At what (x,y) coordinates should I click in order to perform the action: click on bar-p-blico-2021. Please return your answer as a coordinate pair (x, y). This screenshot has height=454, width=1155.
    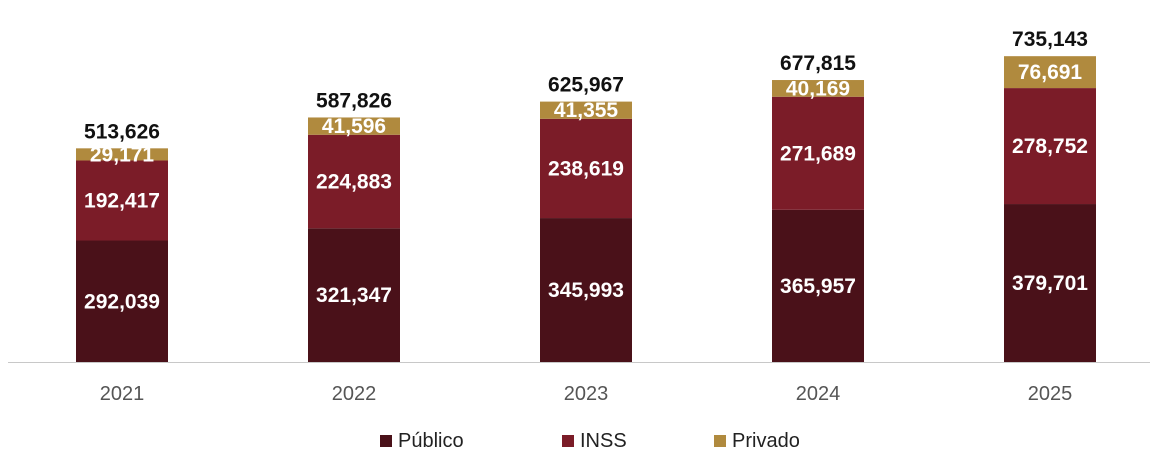
    Looking at the image, I should click on (122, 301).